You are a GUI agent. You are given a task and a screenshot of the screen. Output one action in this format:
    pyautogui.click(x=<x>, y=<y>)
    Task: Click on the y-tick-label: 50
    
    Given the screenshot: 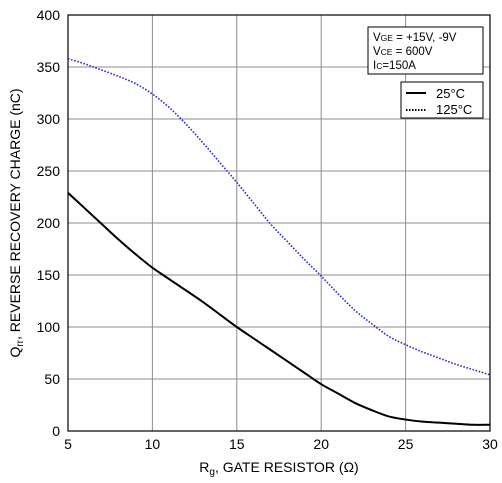 What is the action you would take?
    pyautogui.click(x=52, y=379)
    